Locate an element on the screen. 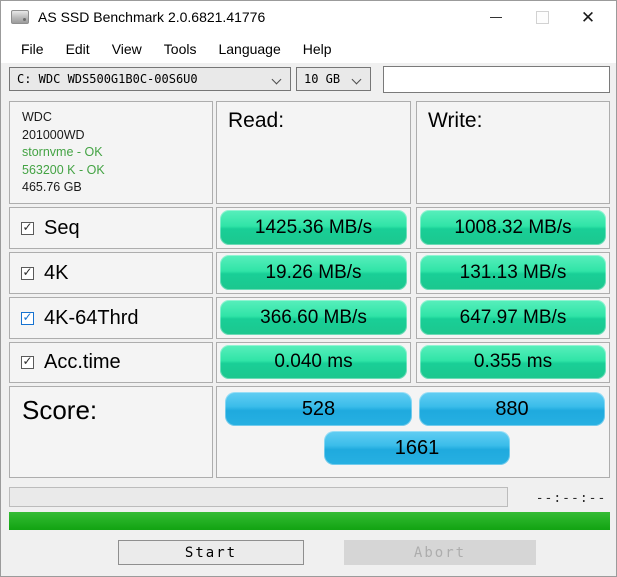 The height and width of the screenshot is (577, 617). 4k-label: 4K is located at coordinates (56, 272).